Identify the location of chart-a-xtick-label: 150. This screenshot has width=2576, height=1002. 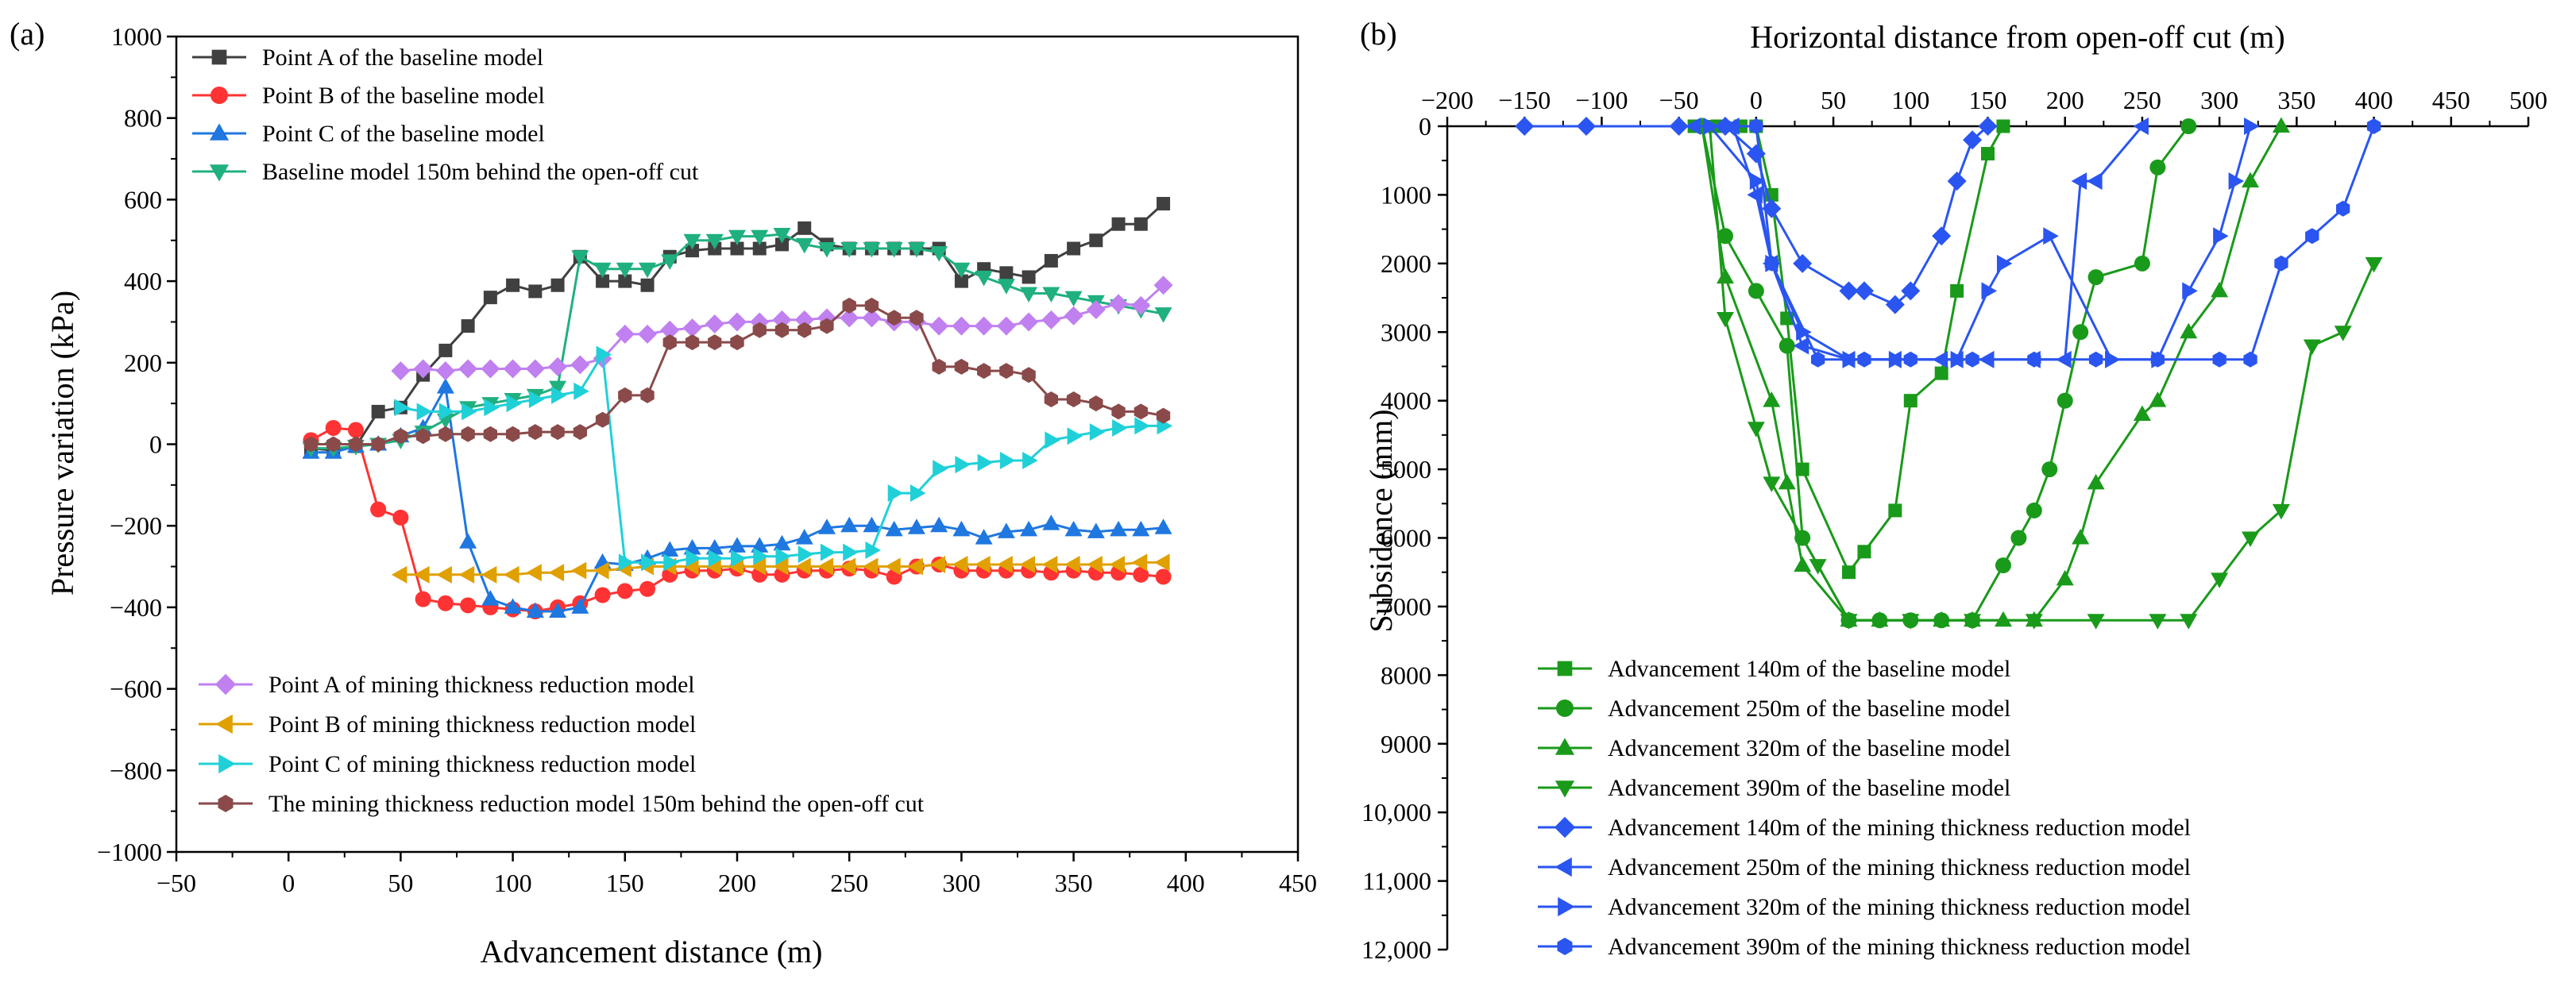
(625, 883).